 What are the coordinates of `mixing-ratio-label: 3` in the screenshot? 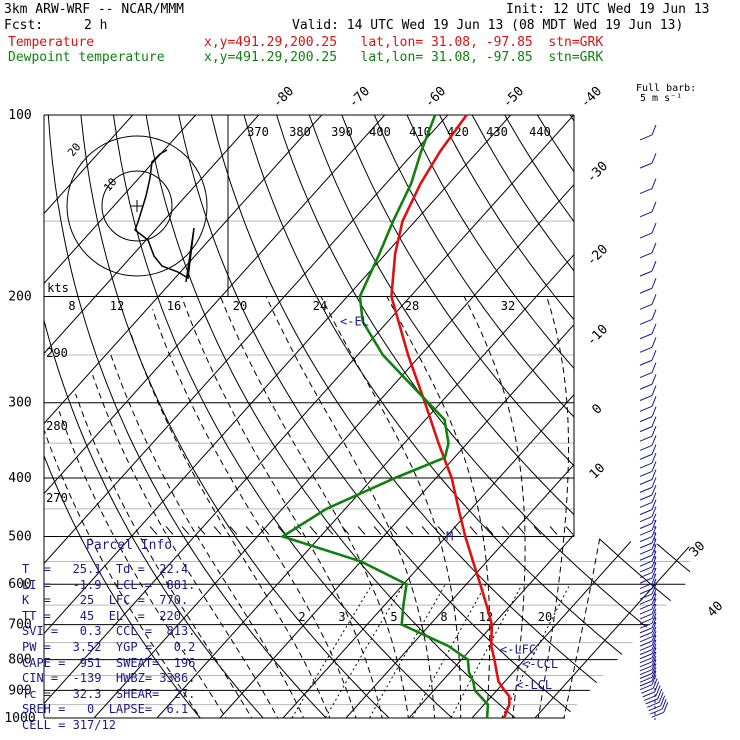 It's located at (341, 617).